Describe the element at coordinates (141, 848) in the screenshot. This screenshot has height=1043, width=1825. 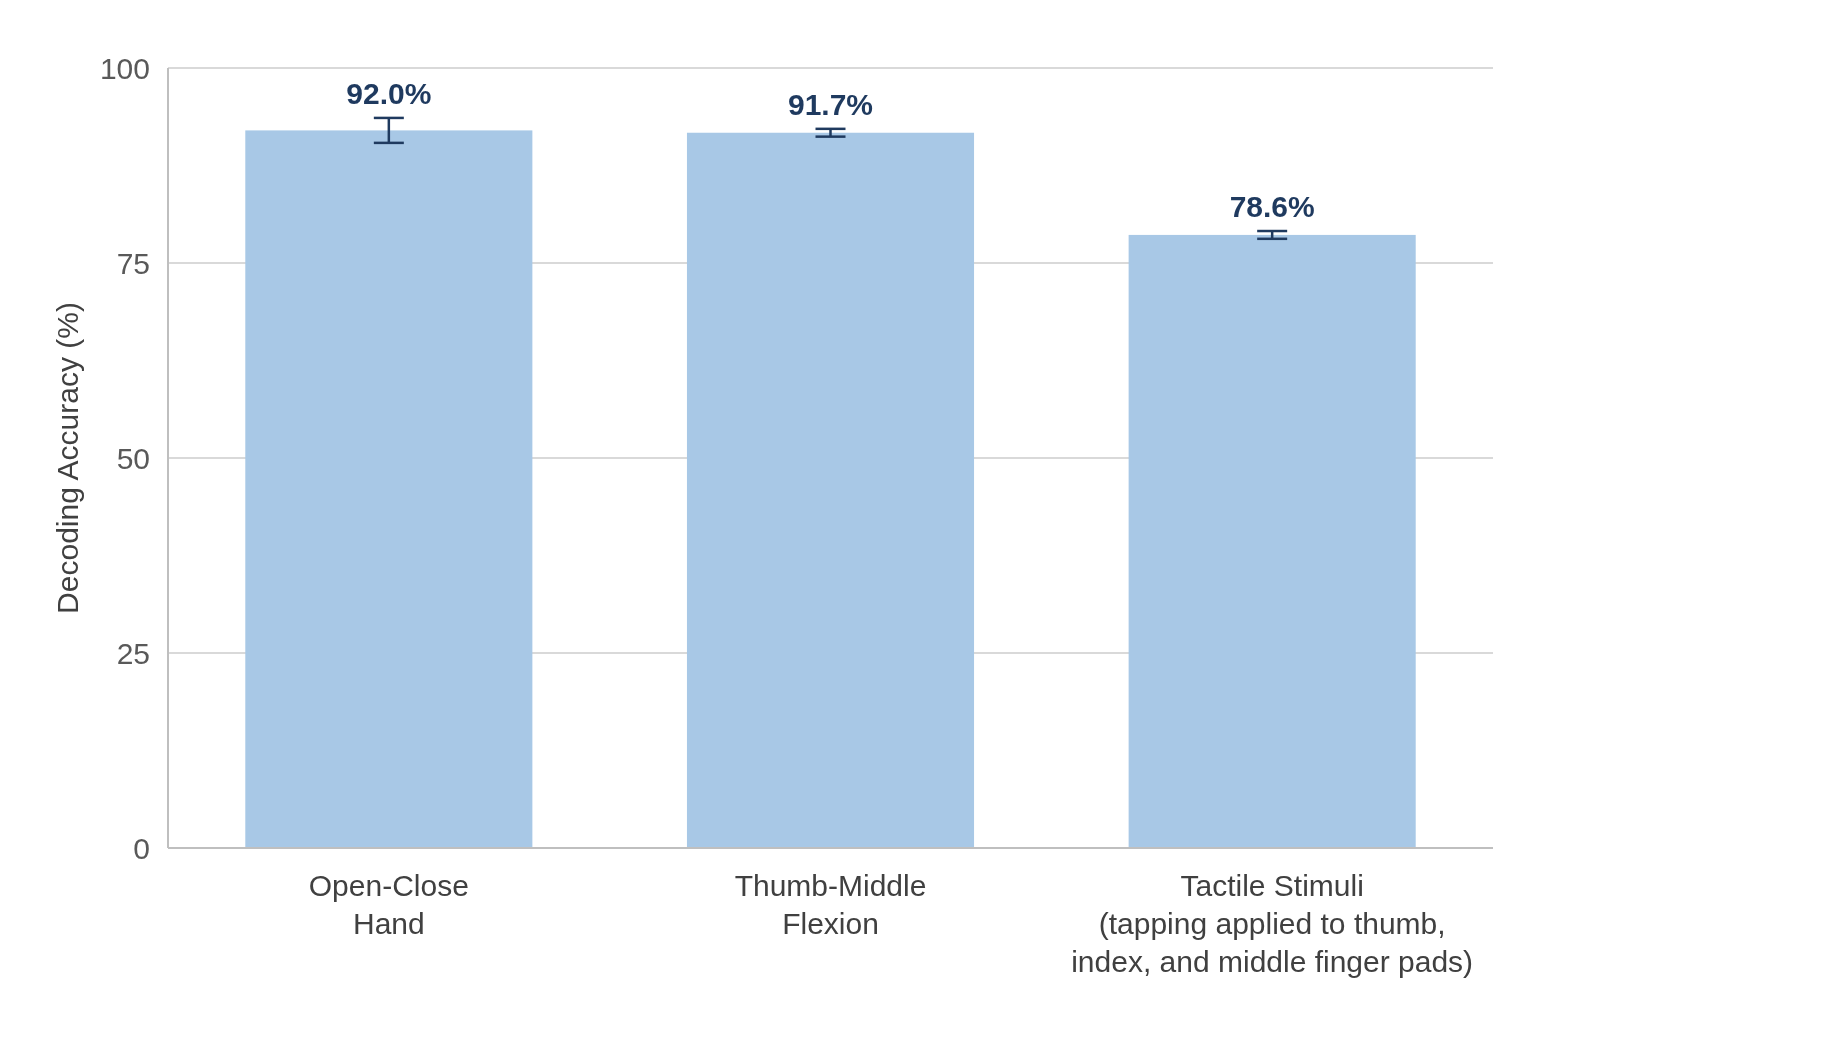
I see `y-tick-label: 0` at that location.